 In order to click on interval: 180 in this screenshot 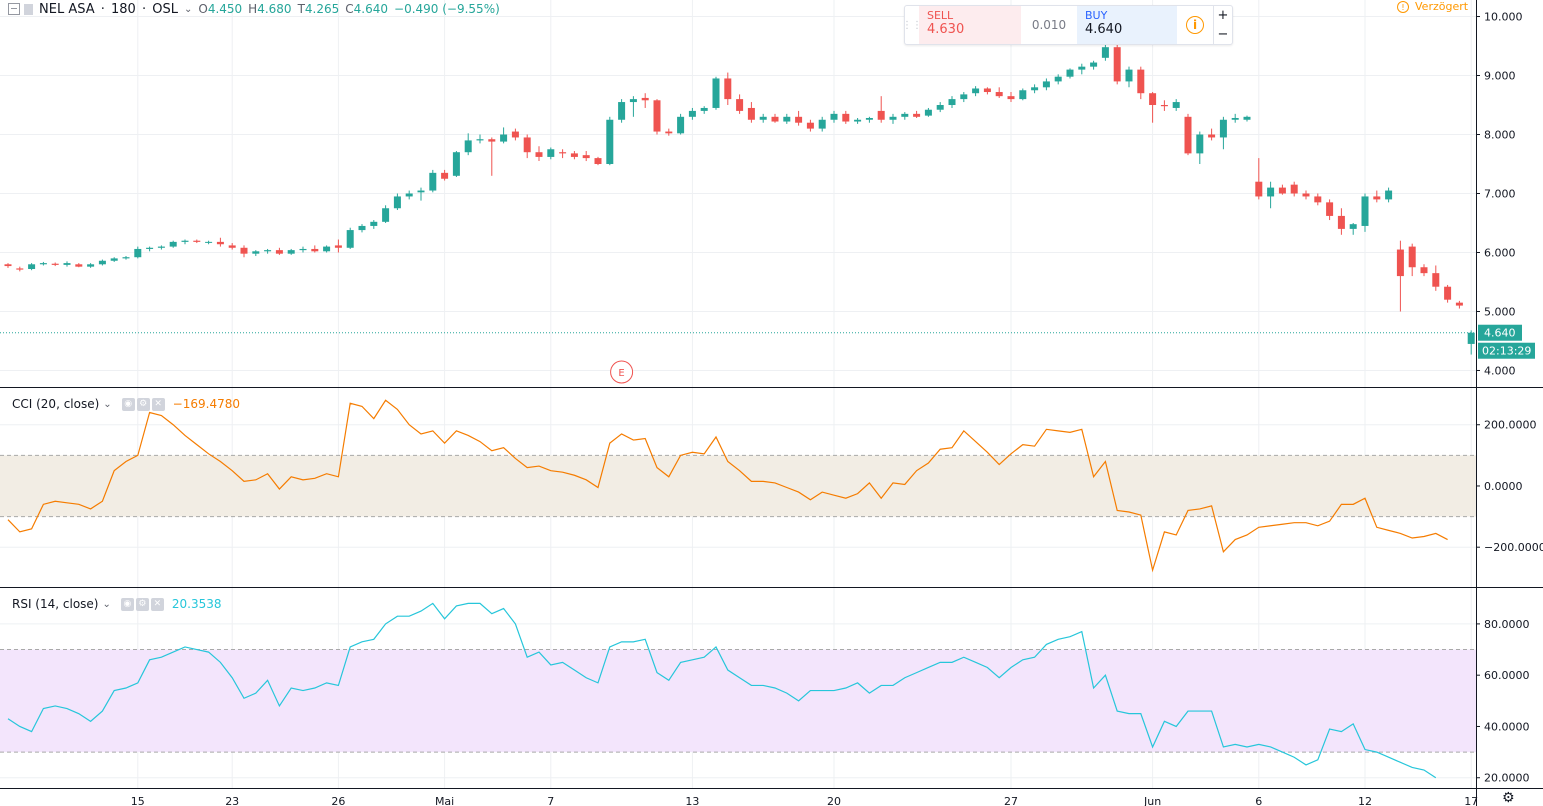, I will do `click(123, 9)`.